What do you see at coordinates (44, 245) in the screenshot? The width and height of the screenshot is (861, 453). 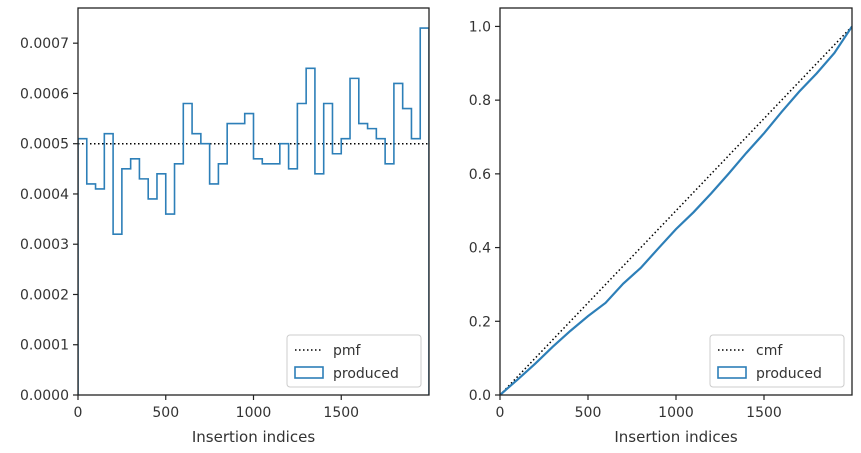 I see `y-tick-label: 0.0003` at bounding box center [44, 245].